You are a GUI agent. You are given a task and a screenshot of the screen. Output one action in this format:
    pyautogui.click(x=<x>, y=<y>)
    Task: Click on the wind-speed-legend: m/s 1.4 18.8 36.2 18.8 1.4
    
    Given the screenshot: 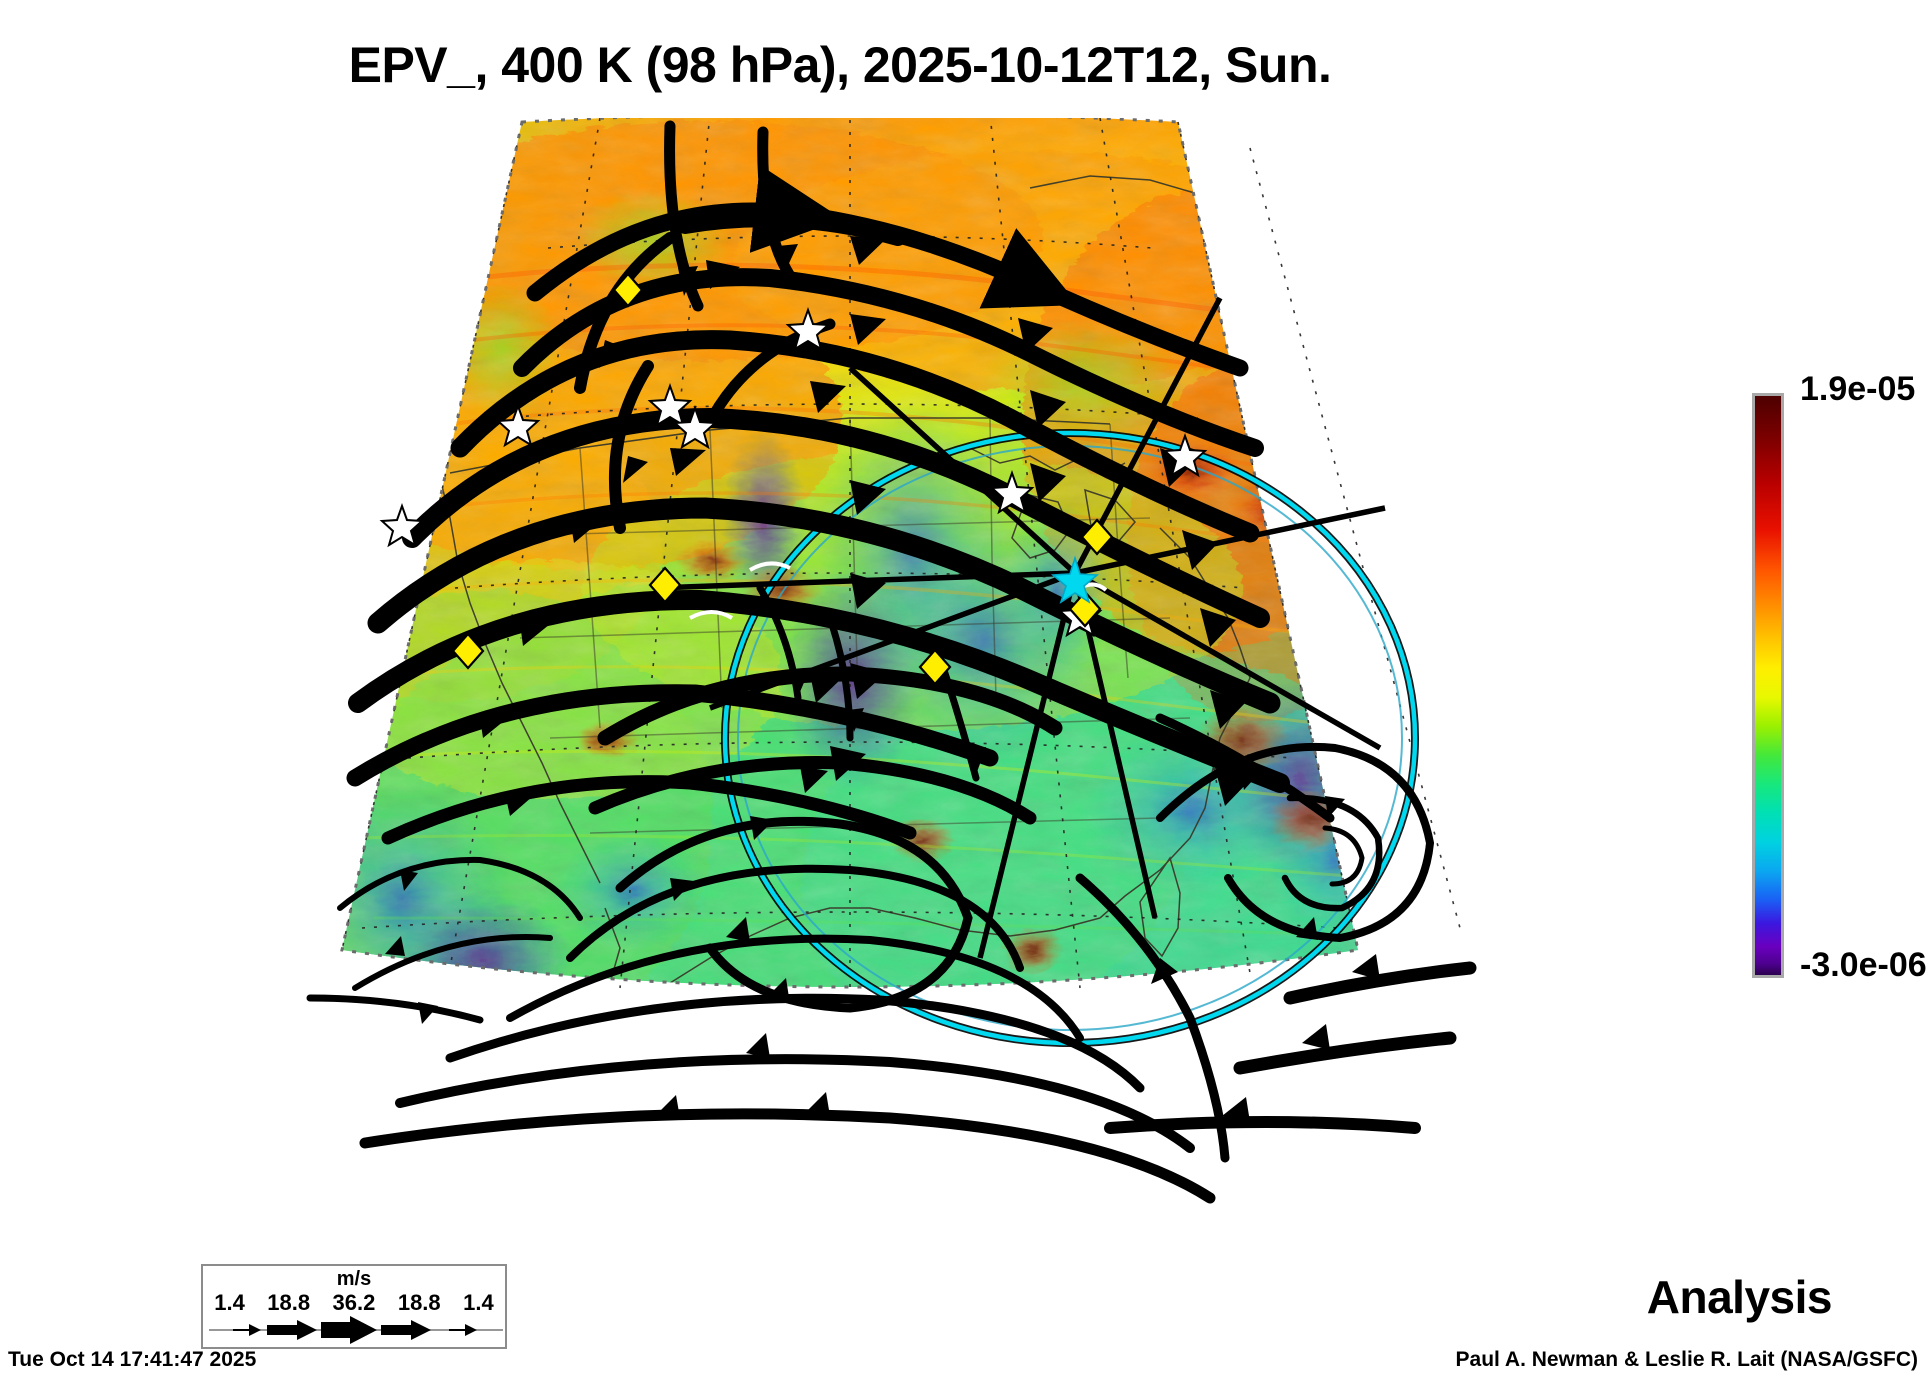 What is the action you would take?
    pyautogui.click(x=354, y=1306)
    